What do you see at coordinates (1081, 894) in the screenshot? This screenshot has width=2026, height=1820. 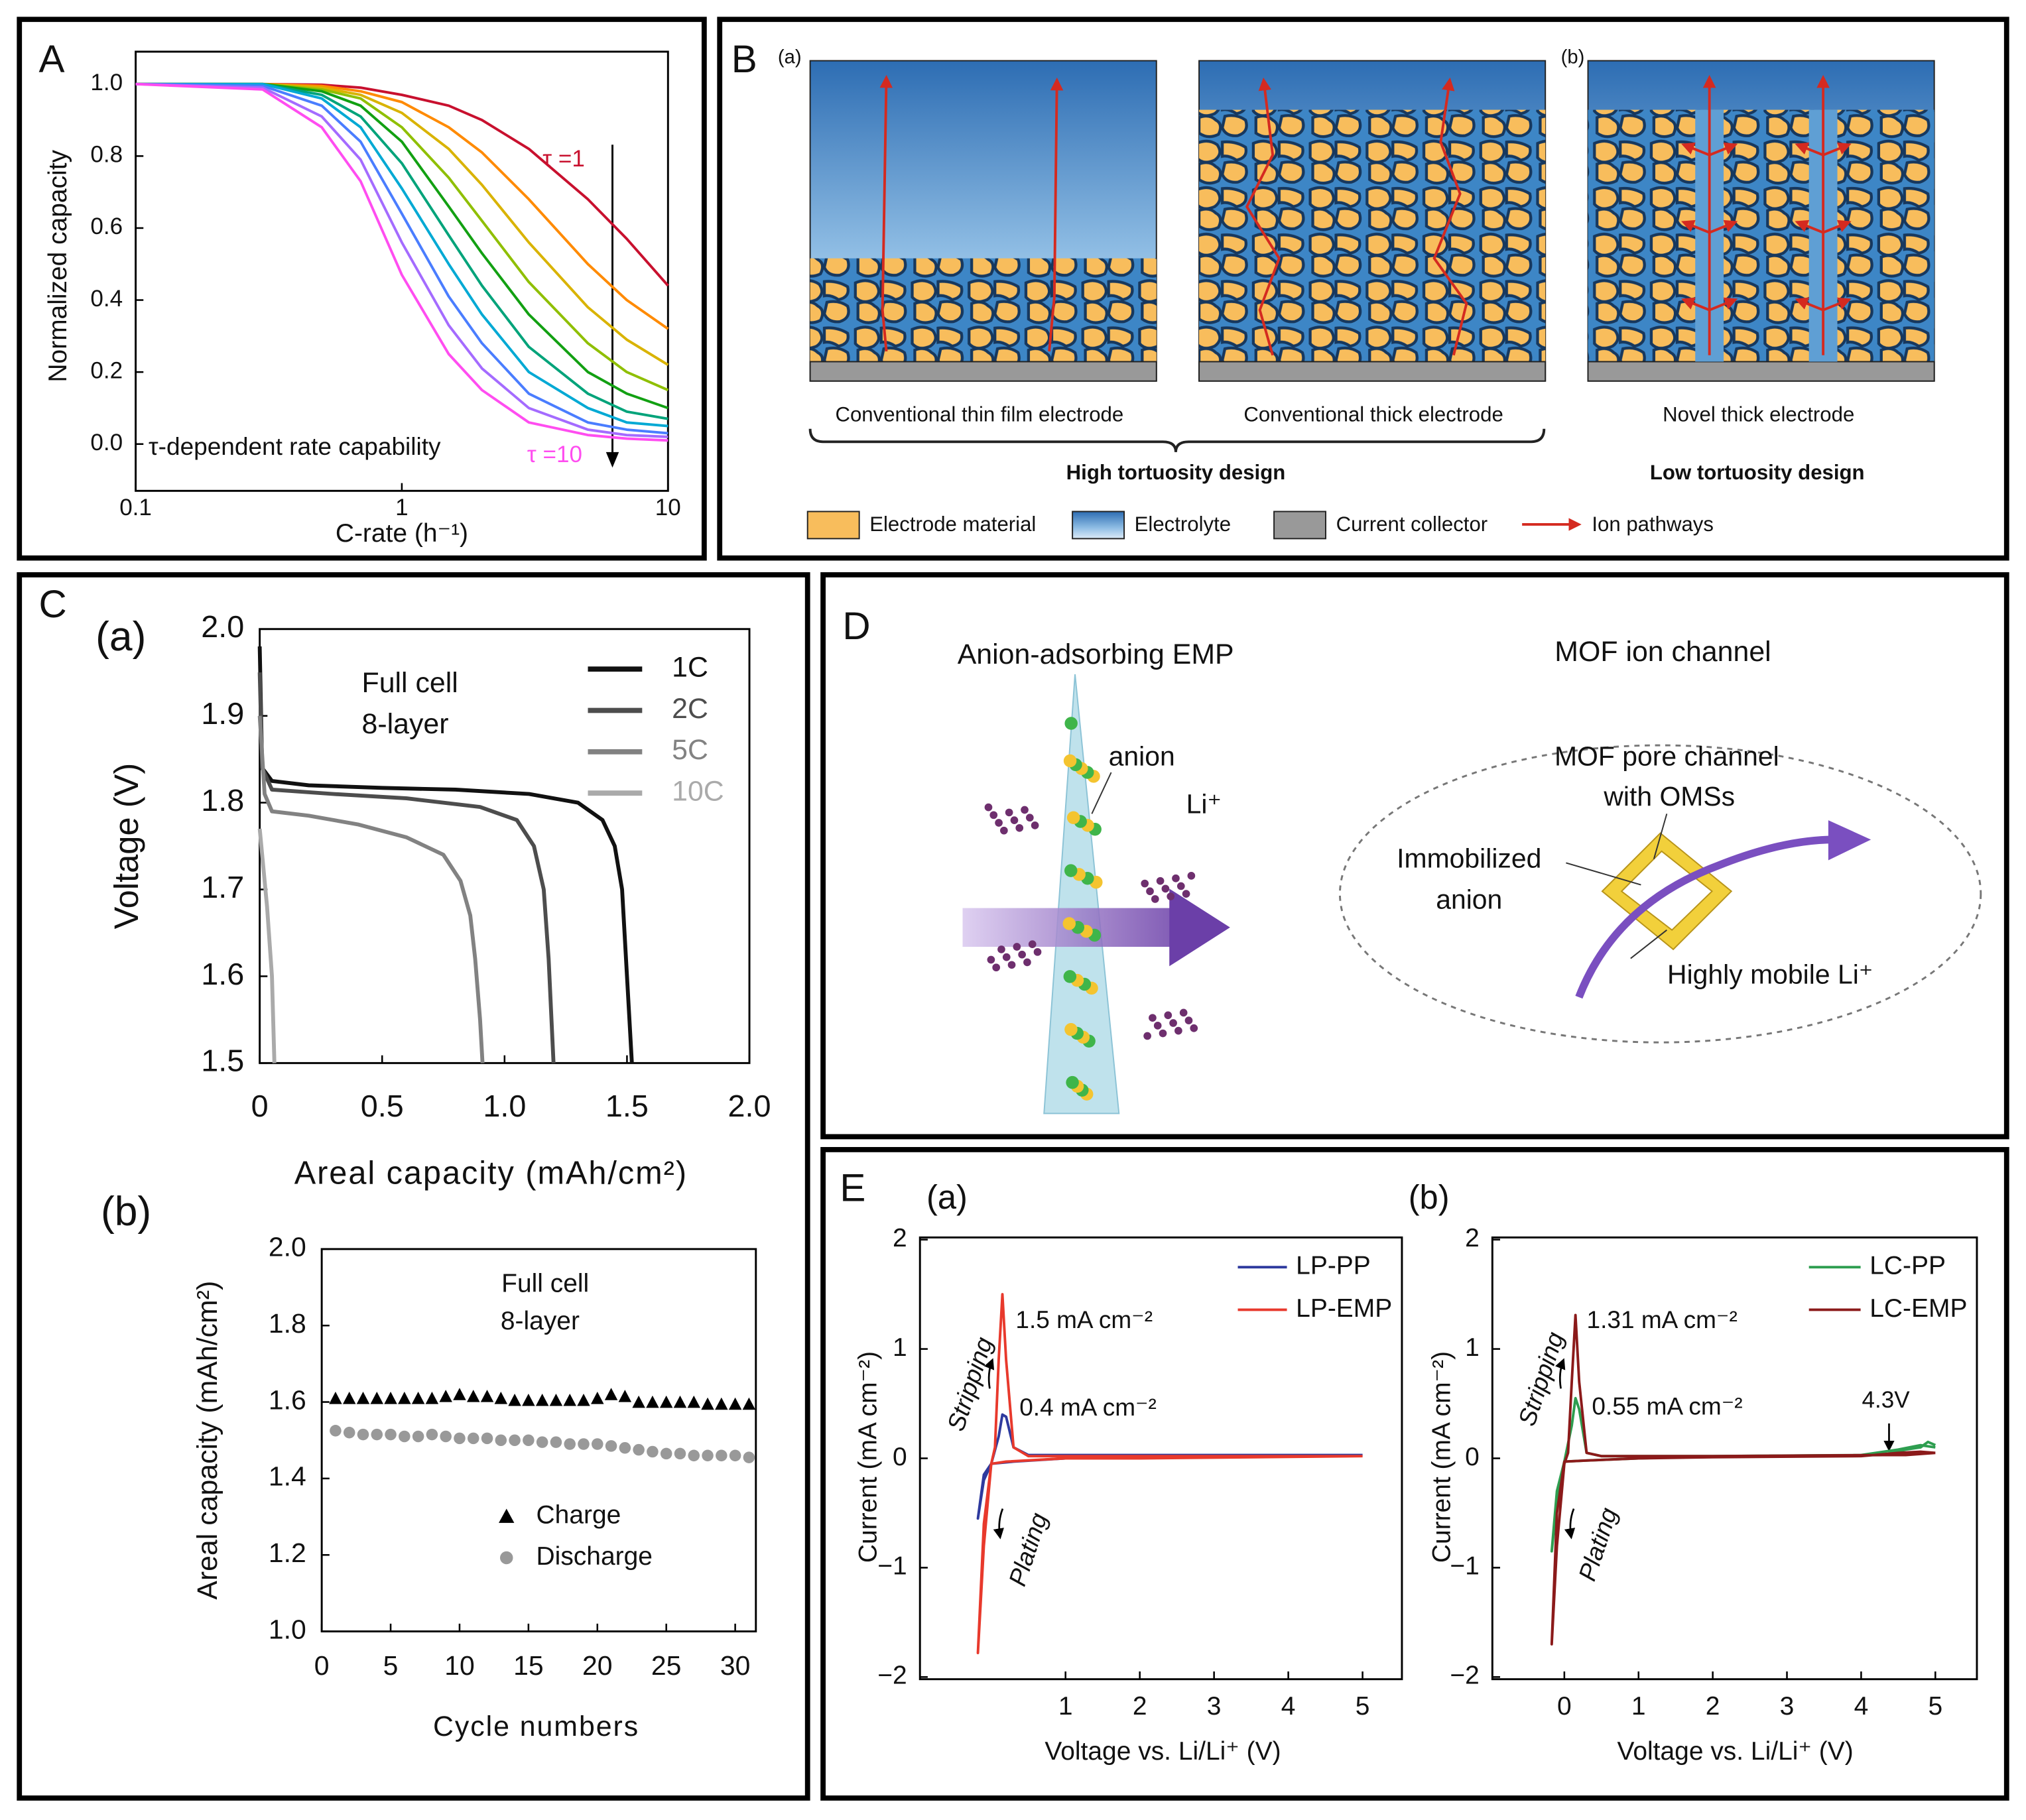 I see `membrane` at bounding box center [1081, 894].